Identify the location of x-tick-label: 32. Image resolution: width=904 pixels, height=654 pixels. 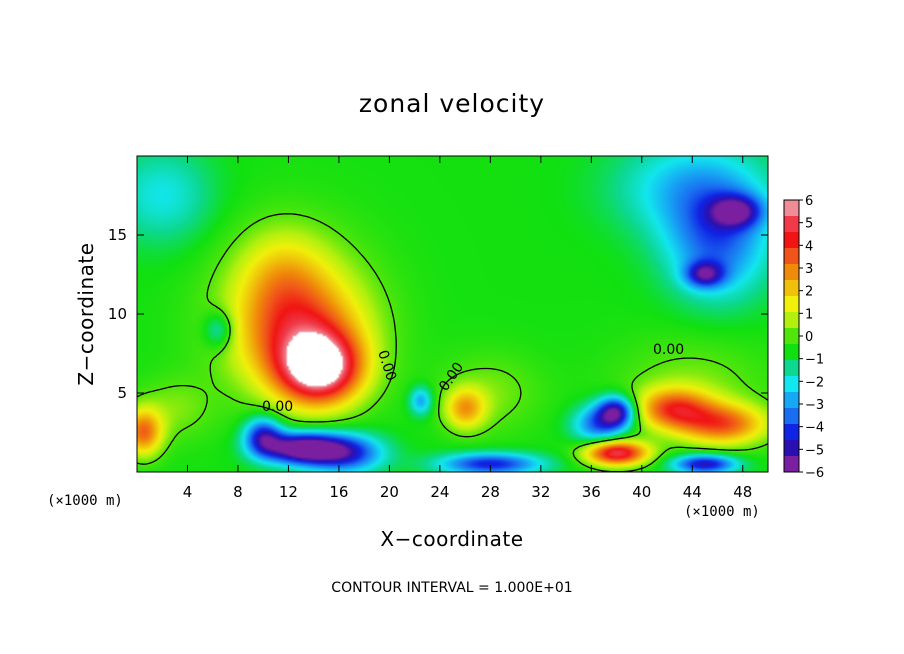
(540, 492).